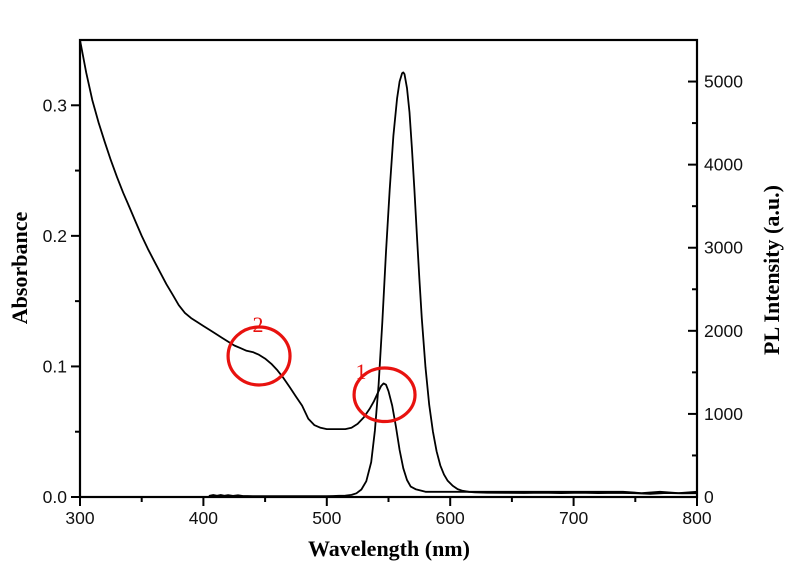  I want to click on right-axis-tick-label: 4000, so click(723, 165).